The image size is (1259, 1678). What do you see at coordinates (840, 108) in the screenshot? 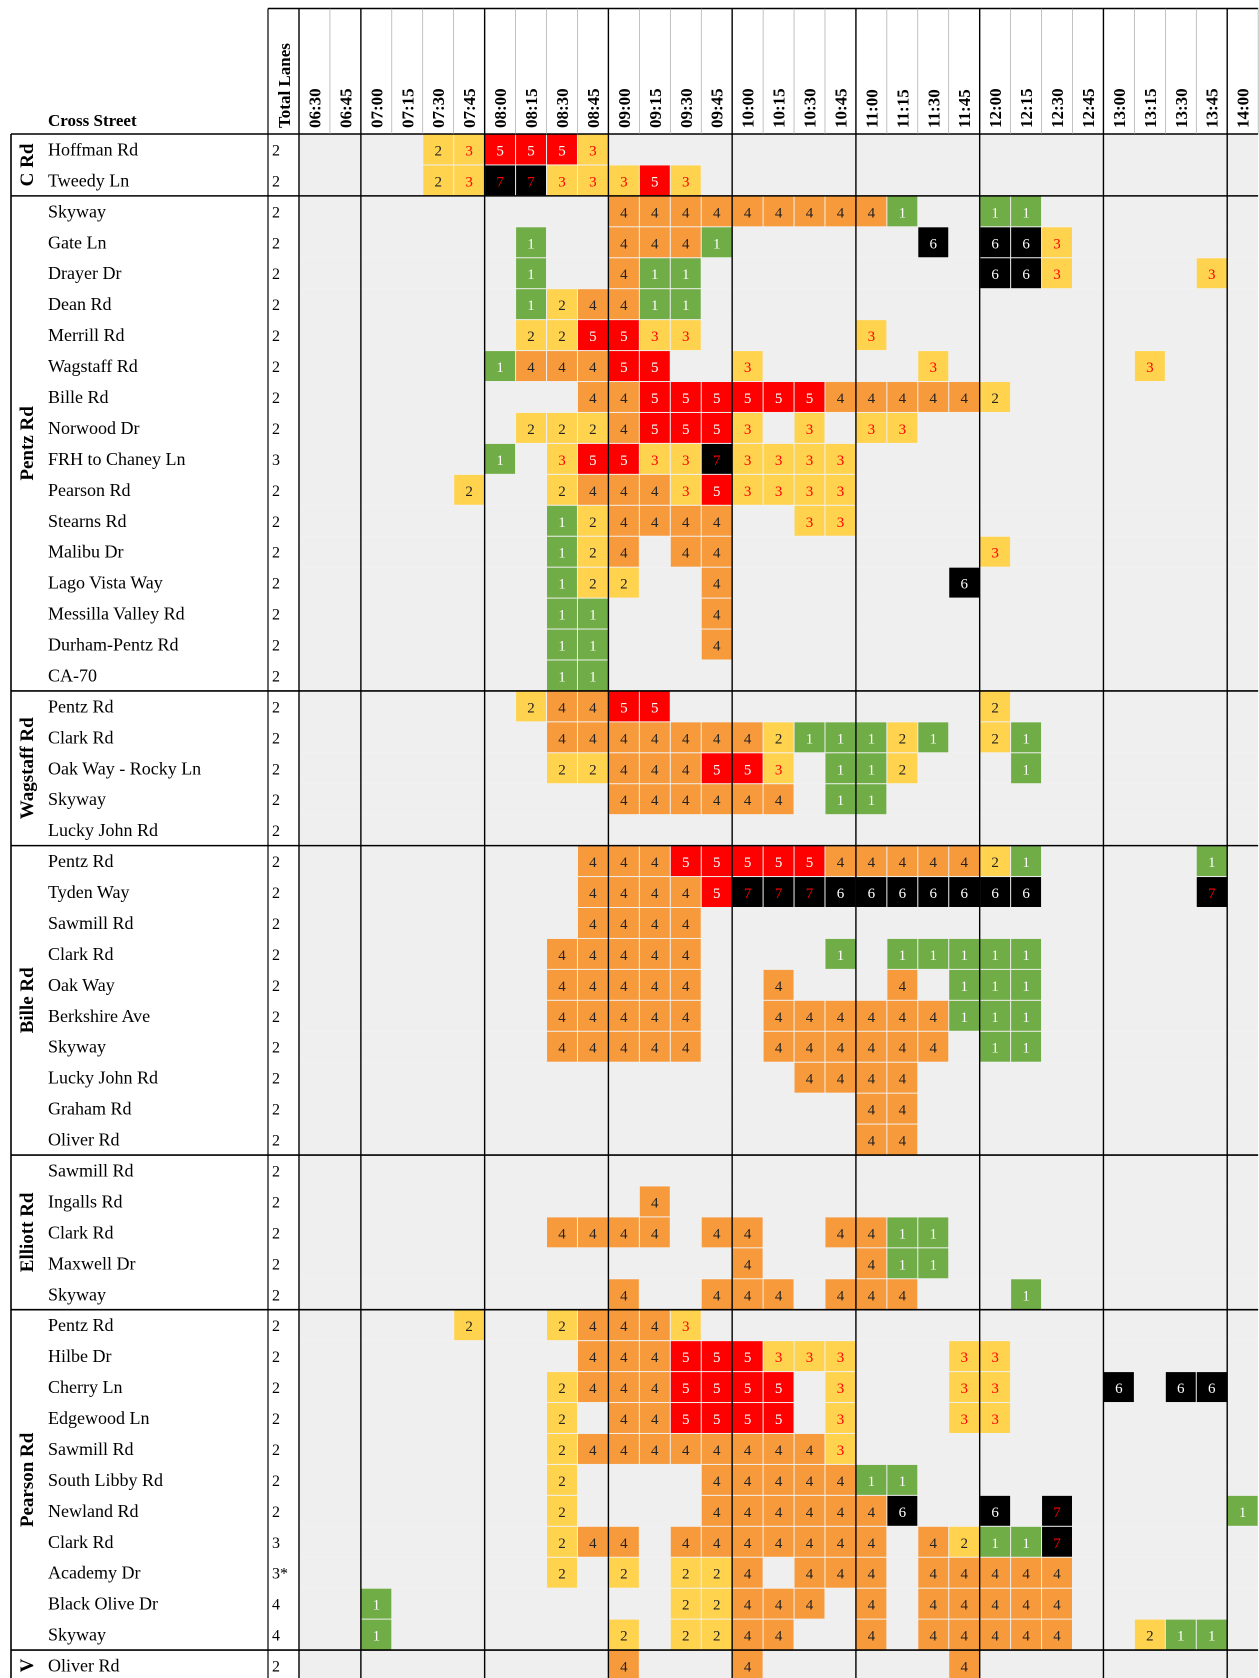
I see `time-header: 10:45` at bounding box center [840, 108].